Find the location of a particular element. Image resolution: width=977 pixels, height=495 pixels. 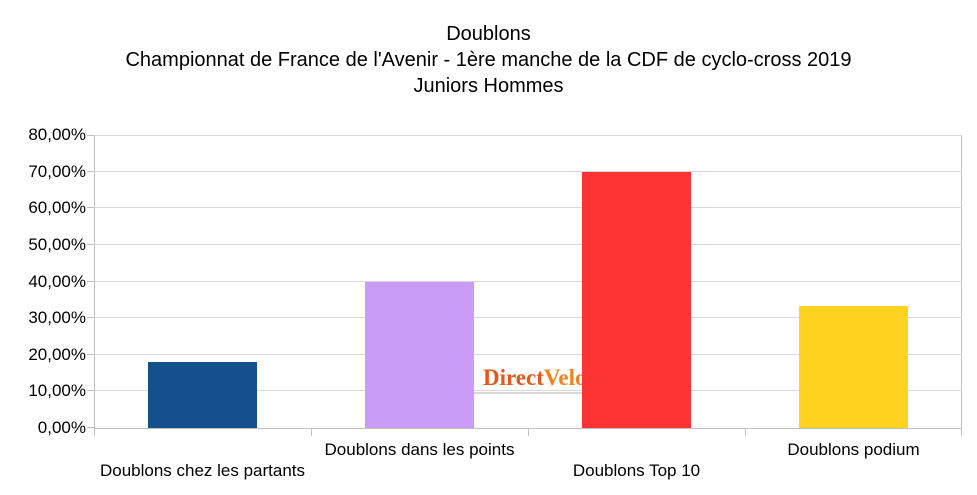

chart-title-line1: Doublons is located at coordinates (488, 34).